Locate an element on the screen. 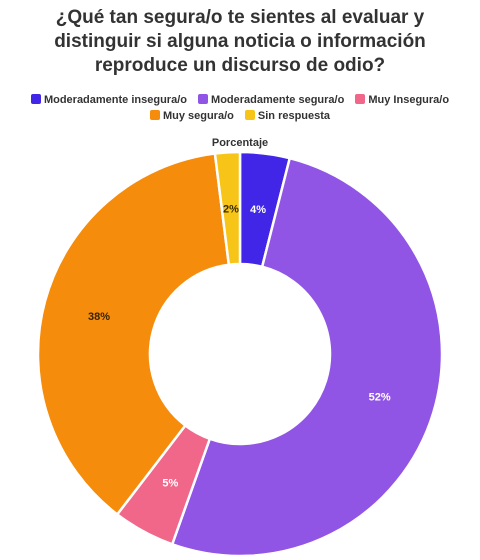 Image resolution: width=480 pixels, height=560 pixels. legend-label: Moderadamente insegura/o is located at coordinates (115, 100).